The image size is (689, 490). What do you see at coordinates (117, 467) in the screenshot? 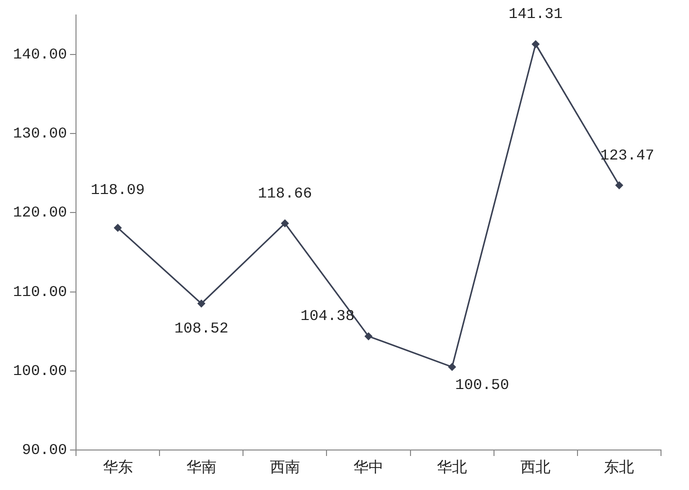
I see `x-tick-label: 华东` at bounding box center [117, 467].